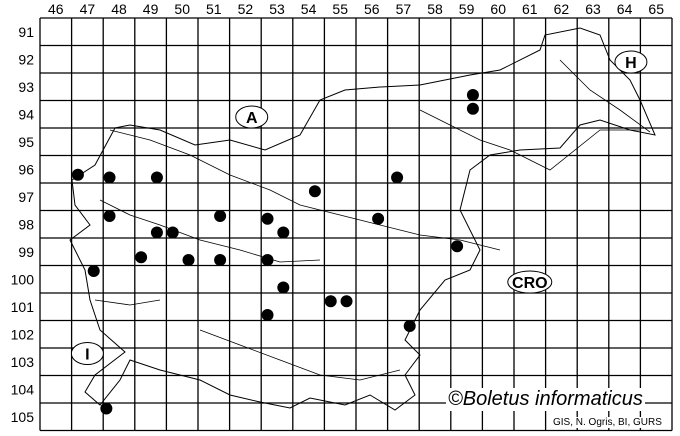 The image size is (680, 436). Describe the element at coordinates (26, 197) in the screenshot. I see `row-label: 97` at that location.